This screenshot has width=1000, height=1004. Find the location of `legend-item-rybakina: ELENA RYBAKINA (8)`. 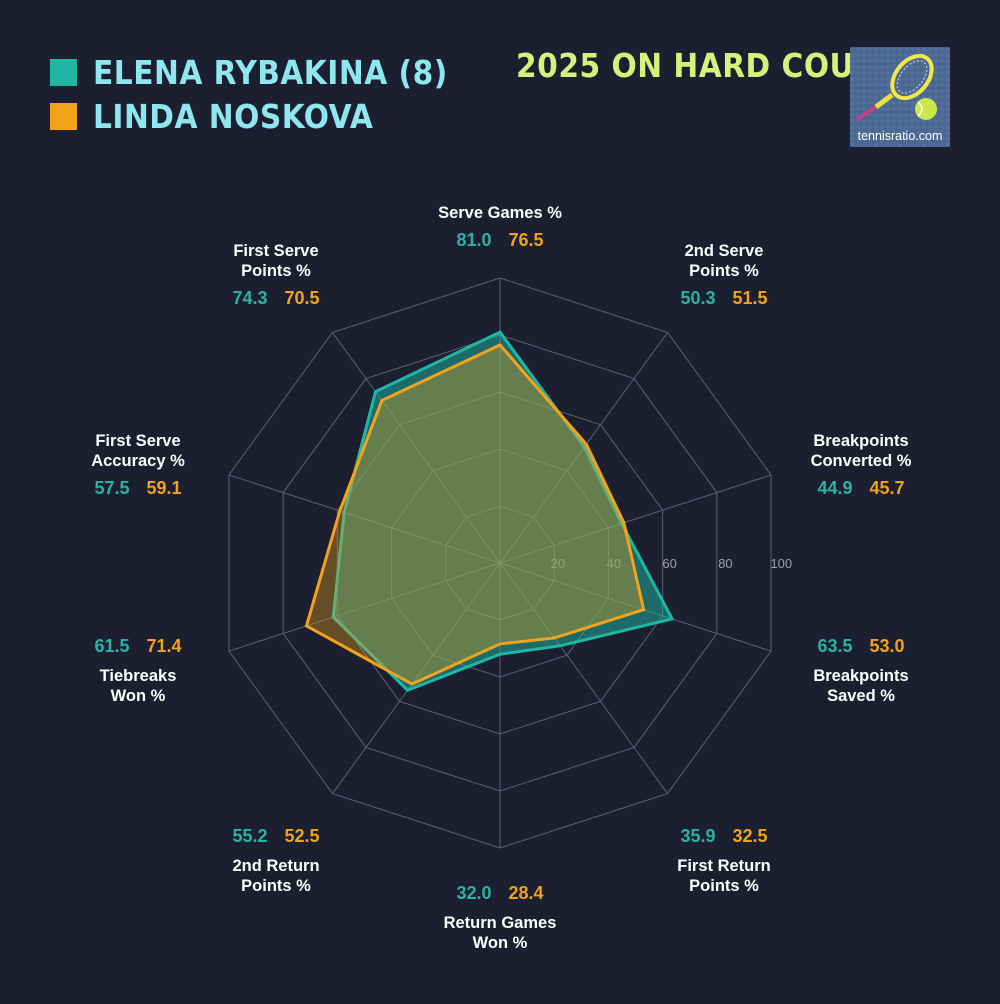

legend-item-rybakina: ELENA RYBAKINA (8) is located at coordinates (249, 72).